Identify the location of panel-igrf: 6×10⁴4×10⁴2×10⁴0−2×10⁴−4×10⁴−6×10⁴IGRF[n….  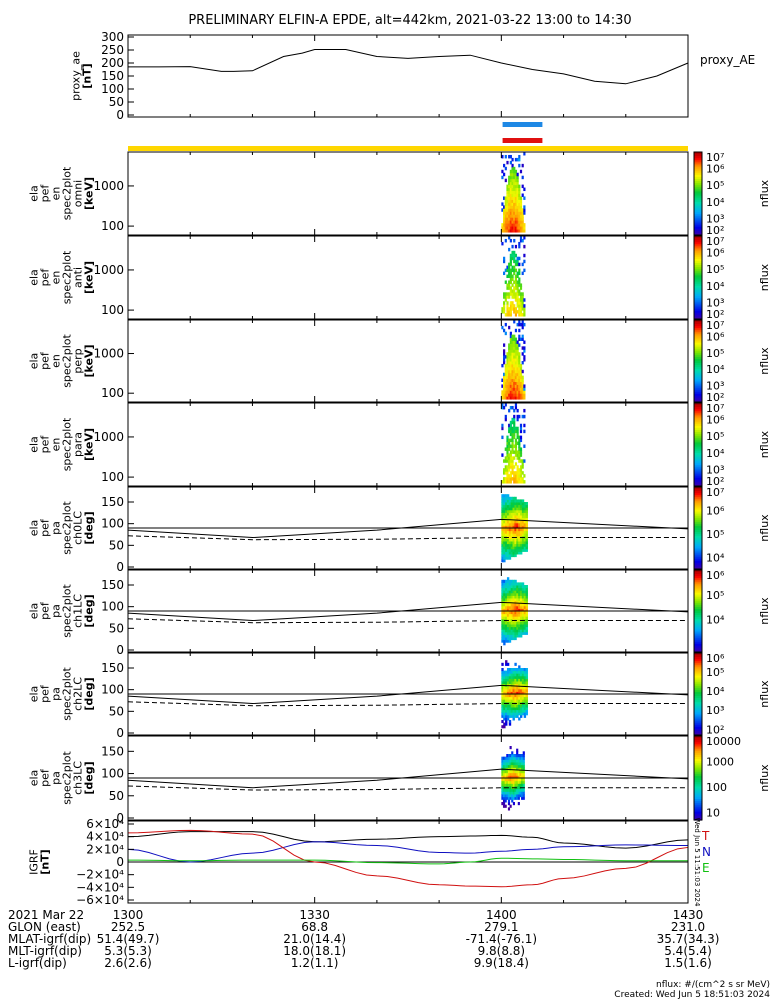
(369, 862).